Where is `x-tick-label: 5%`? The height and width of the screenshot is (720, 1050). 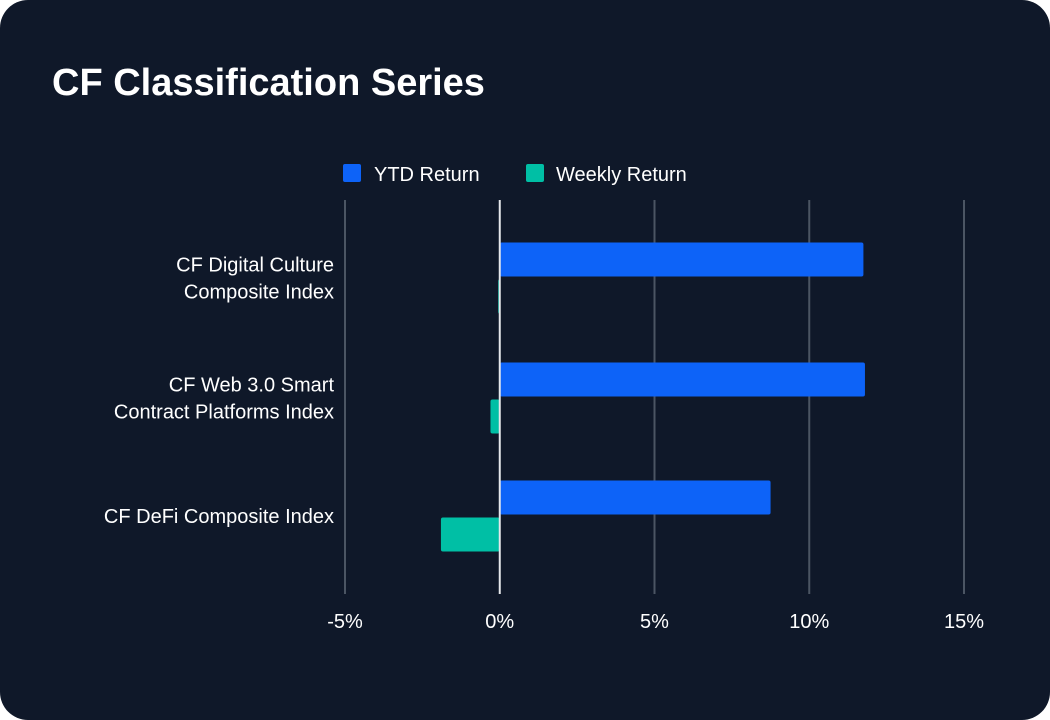 x-tick-label: 5% is located at coordinates (654, 622).